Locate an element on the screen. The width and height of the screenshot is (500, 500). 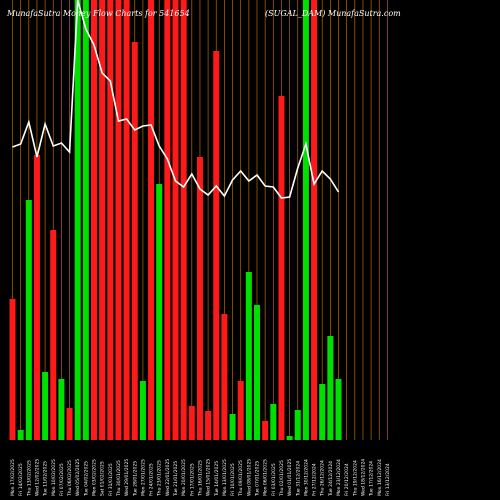
x-tick-label: Wed 15/01/2025 is located at coordinates (209, 477).